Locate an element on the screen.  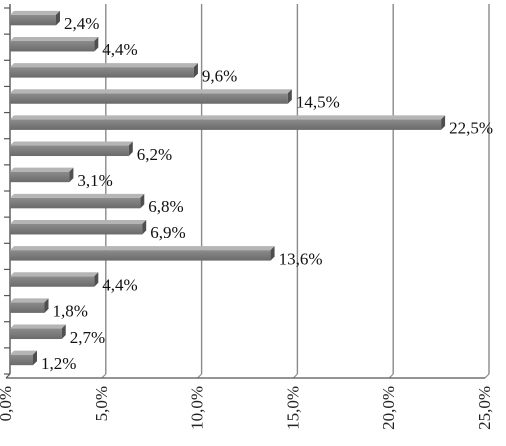
data-label: 2,4% is located at coordinates (81, 23).